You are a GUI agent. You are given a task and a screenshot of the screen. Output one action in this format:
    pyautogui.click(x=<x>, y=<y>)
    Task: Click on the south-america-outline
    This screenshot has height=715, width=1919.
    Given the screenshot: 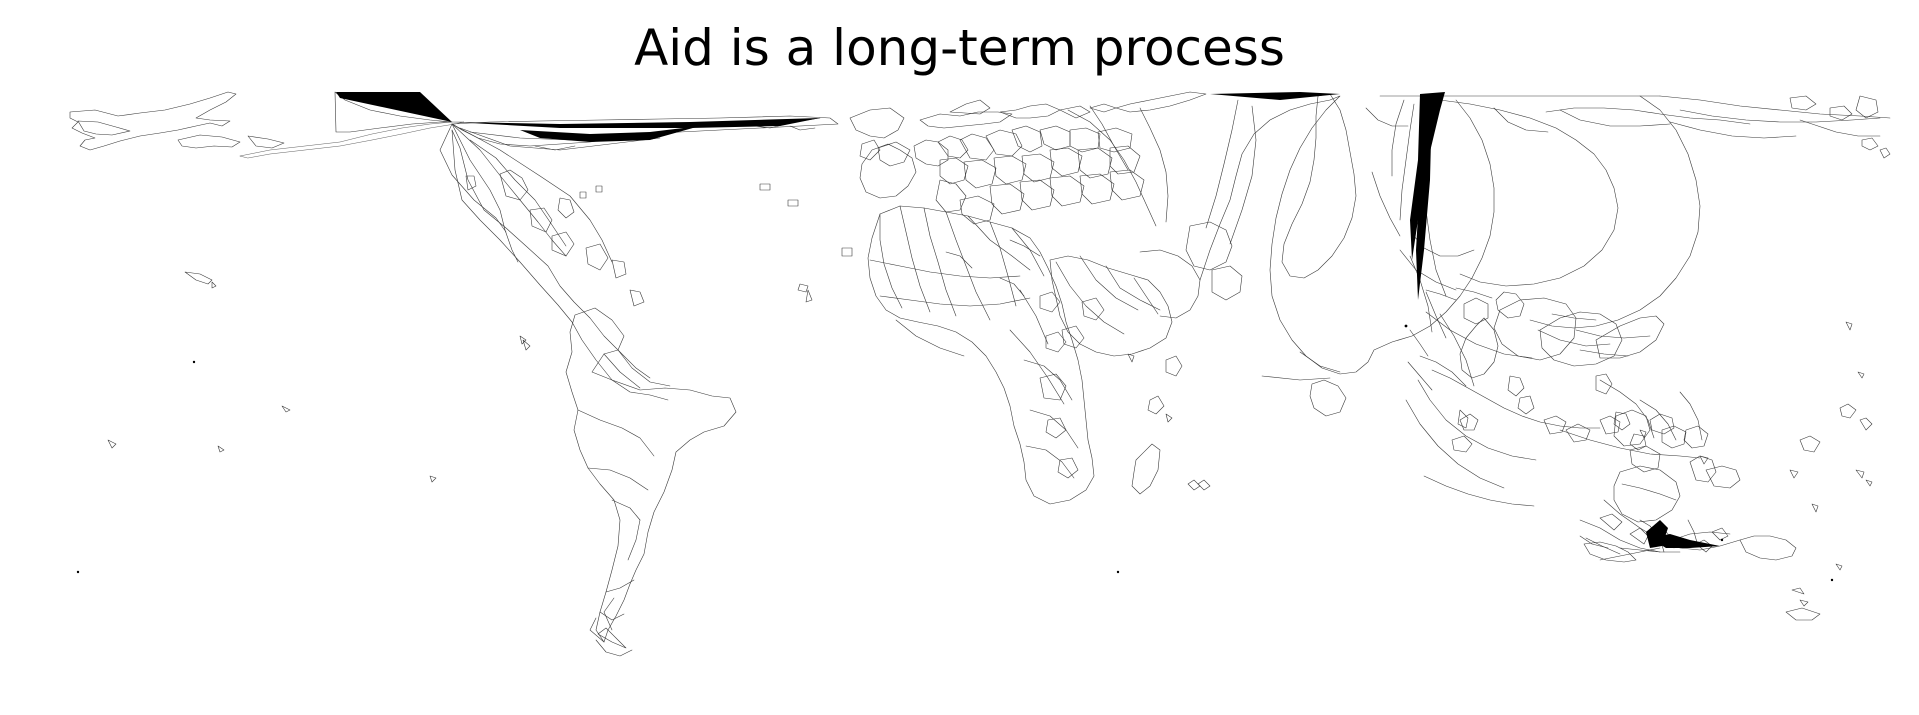 What is the action you would take?
    pyautogui.click(x=651, y=482)
    